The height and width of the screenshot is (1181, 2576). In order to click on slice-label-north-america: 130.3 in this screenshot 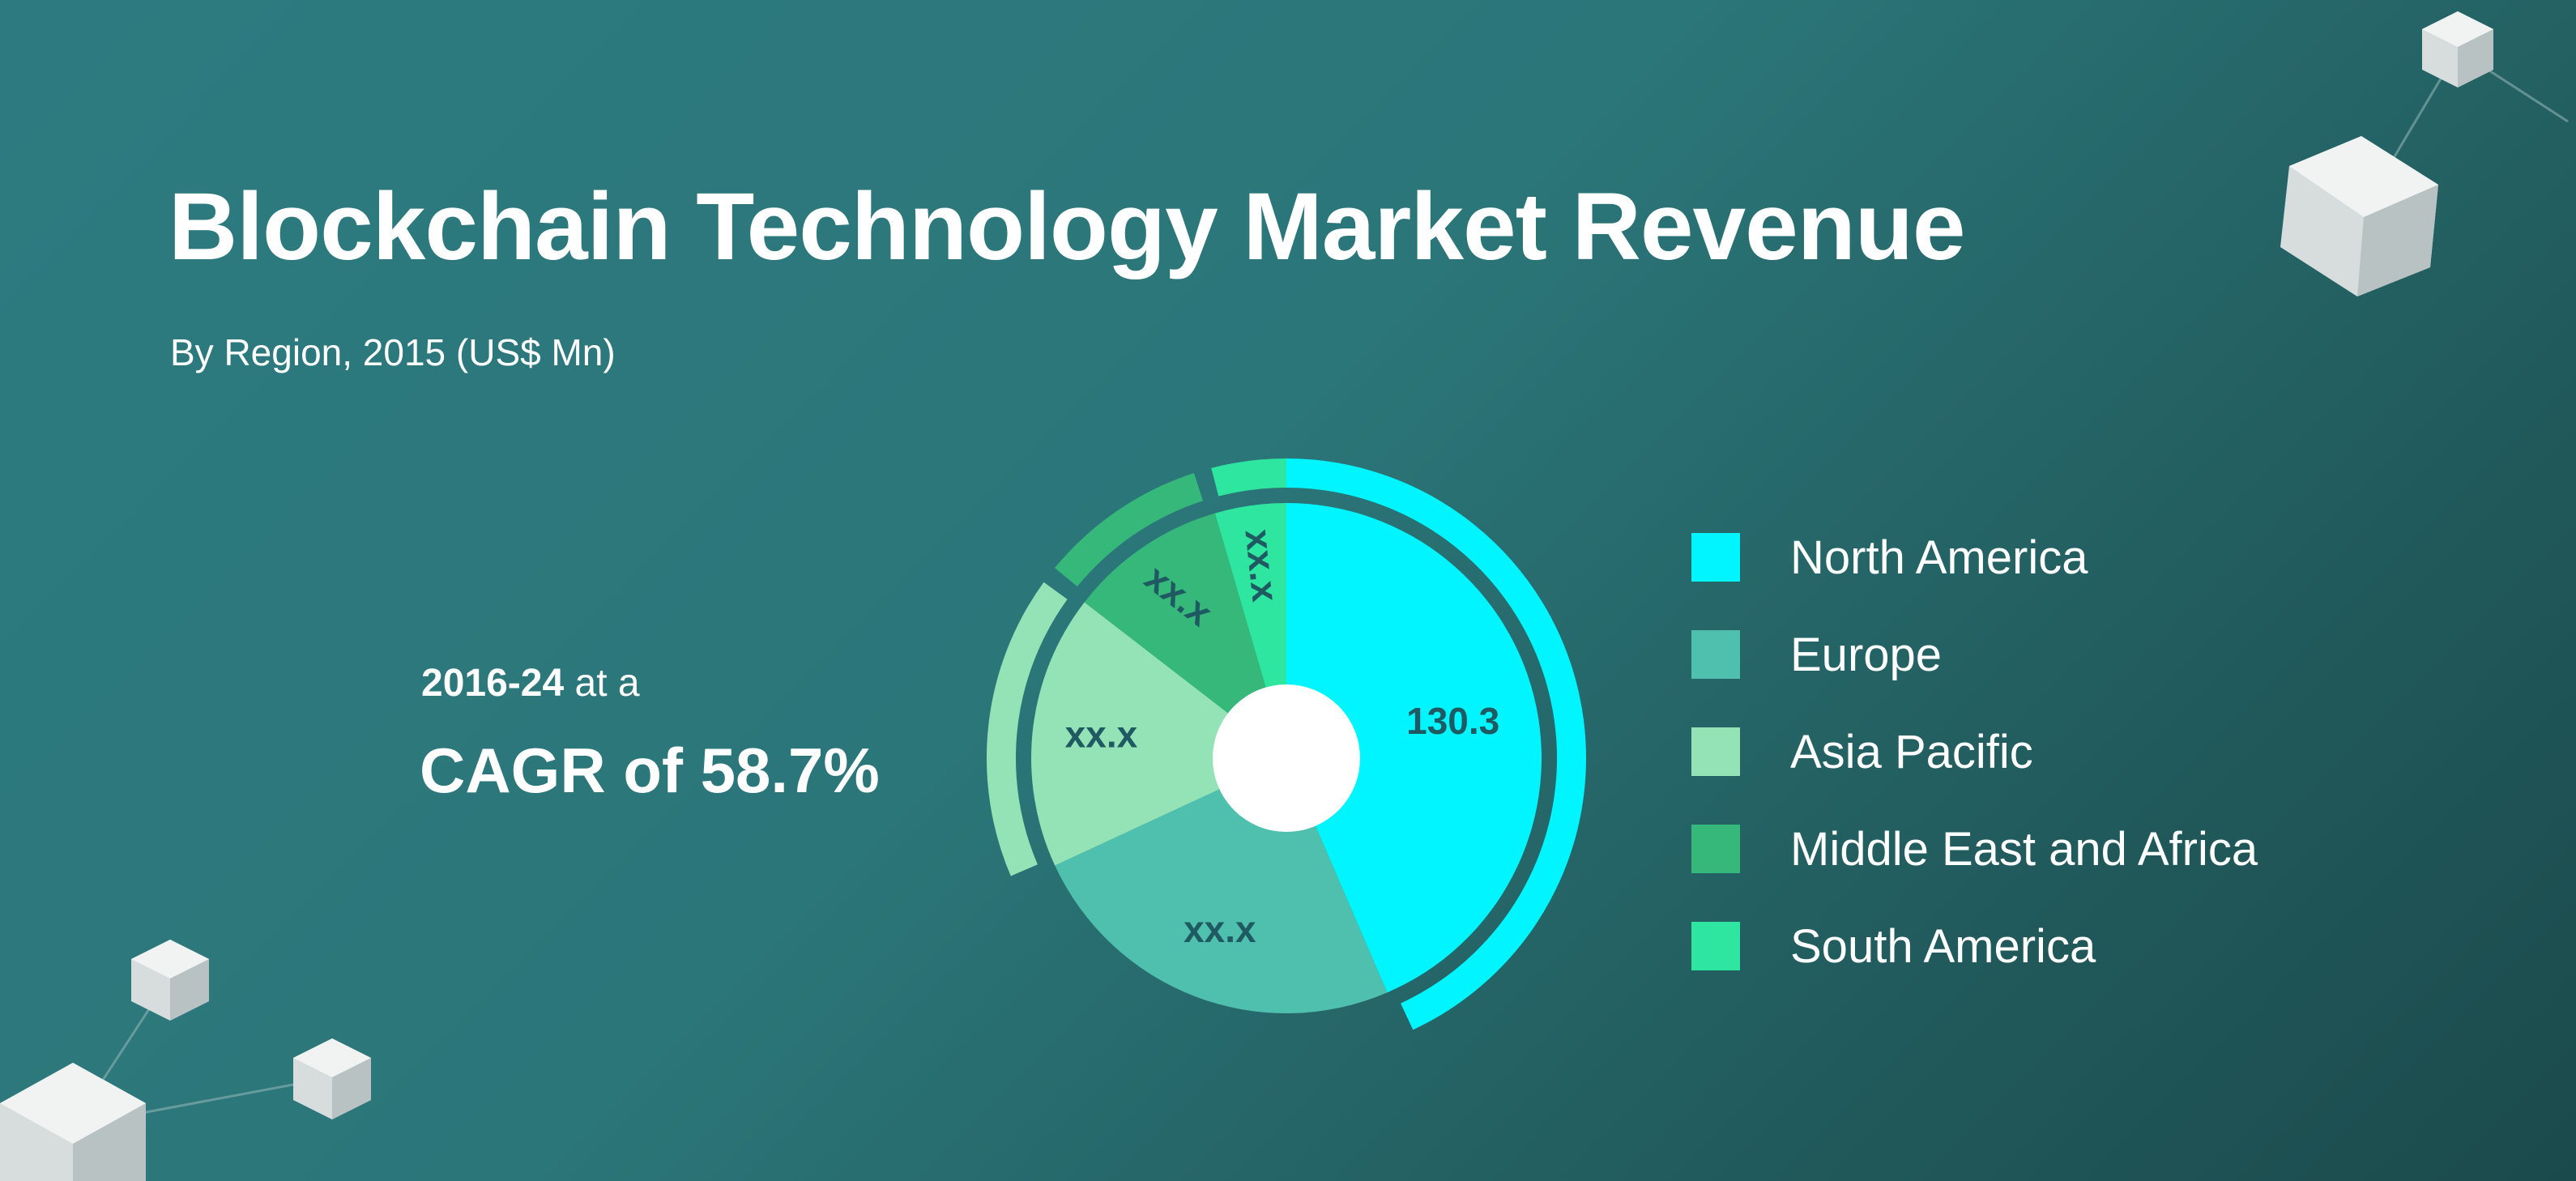, I will do `click(1452, 721)`.